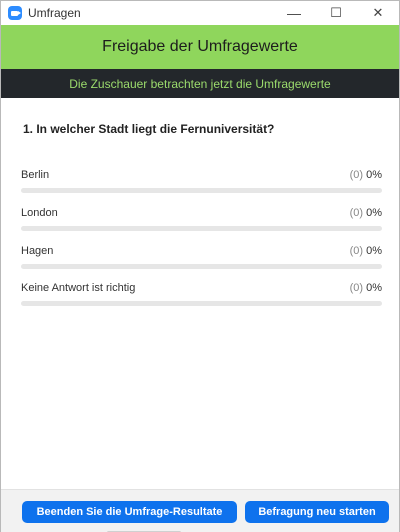 This screenshot has width=400, height=532. Describe the element at coordinates (201, 218) in the screenshot. I see `answer-item: London (0) 0%` at that location.